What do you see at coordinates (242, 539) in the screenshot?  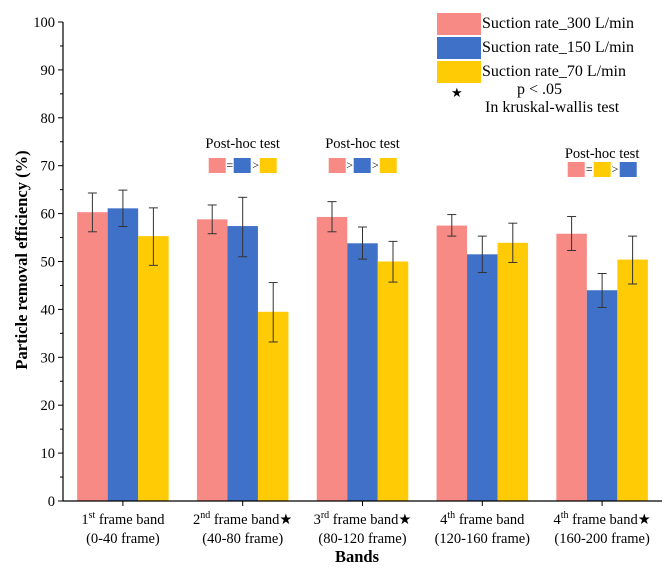 I see `x-tick-sublabel: (40-80 frame)` at bounding box center [242, 539].